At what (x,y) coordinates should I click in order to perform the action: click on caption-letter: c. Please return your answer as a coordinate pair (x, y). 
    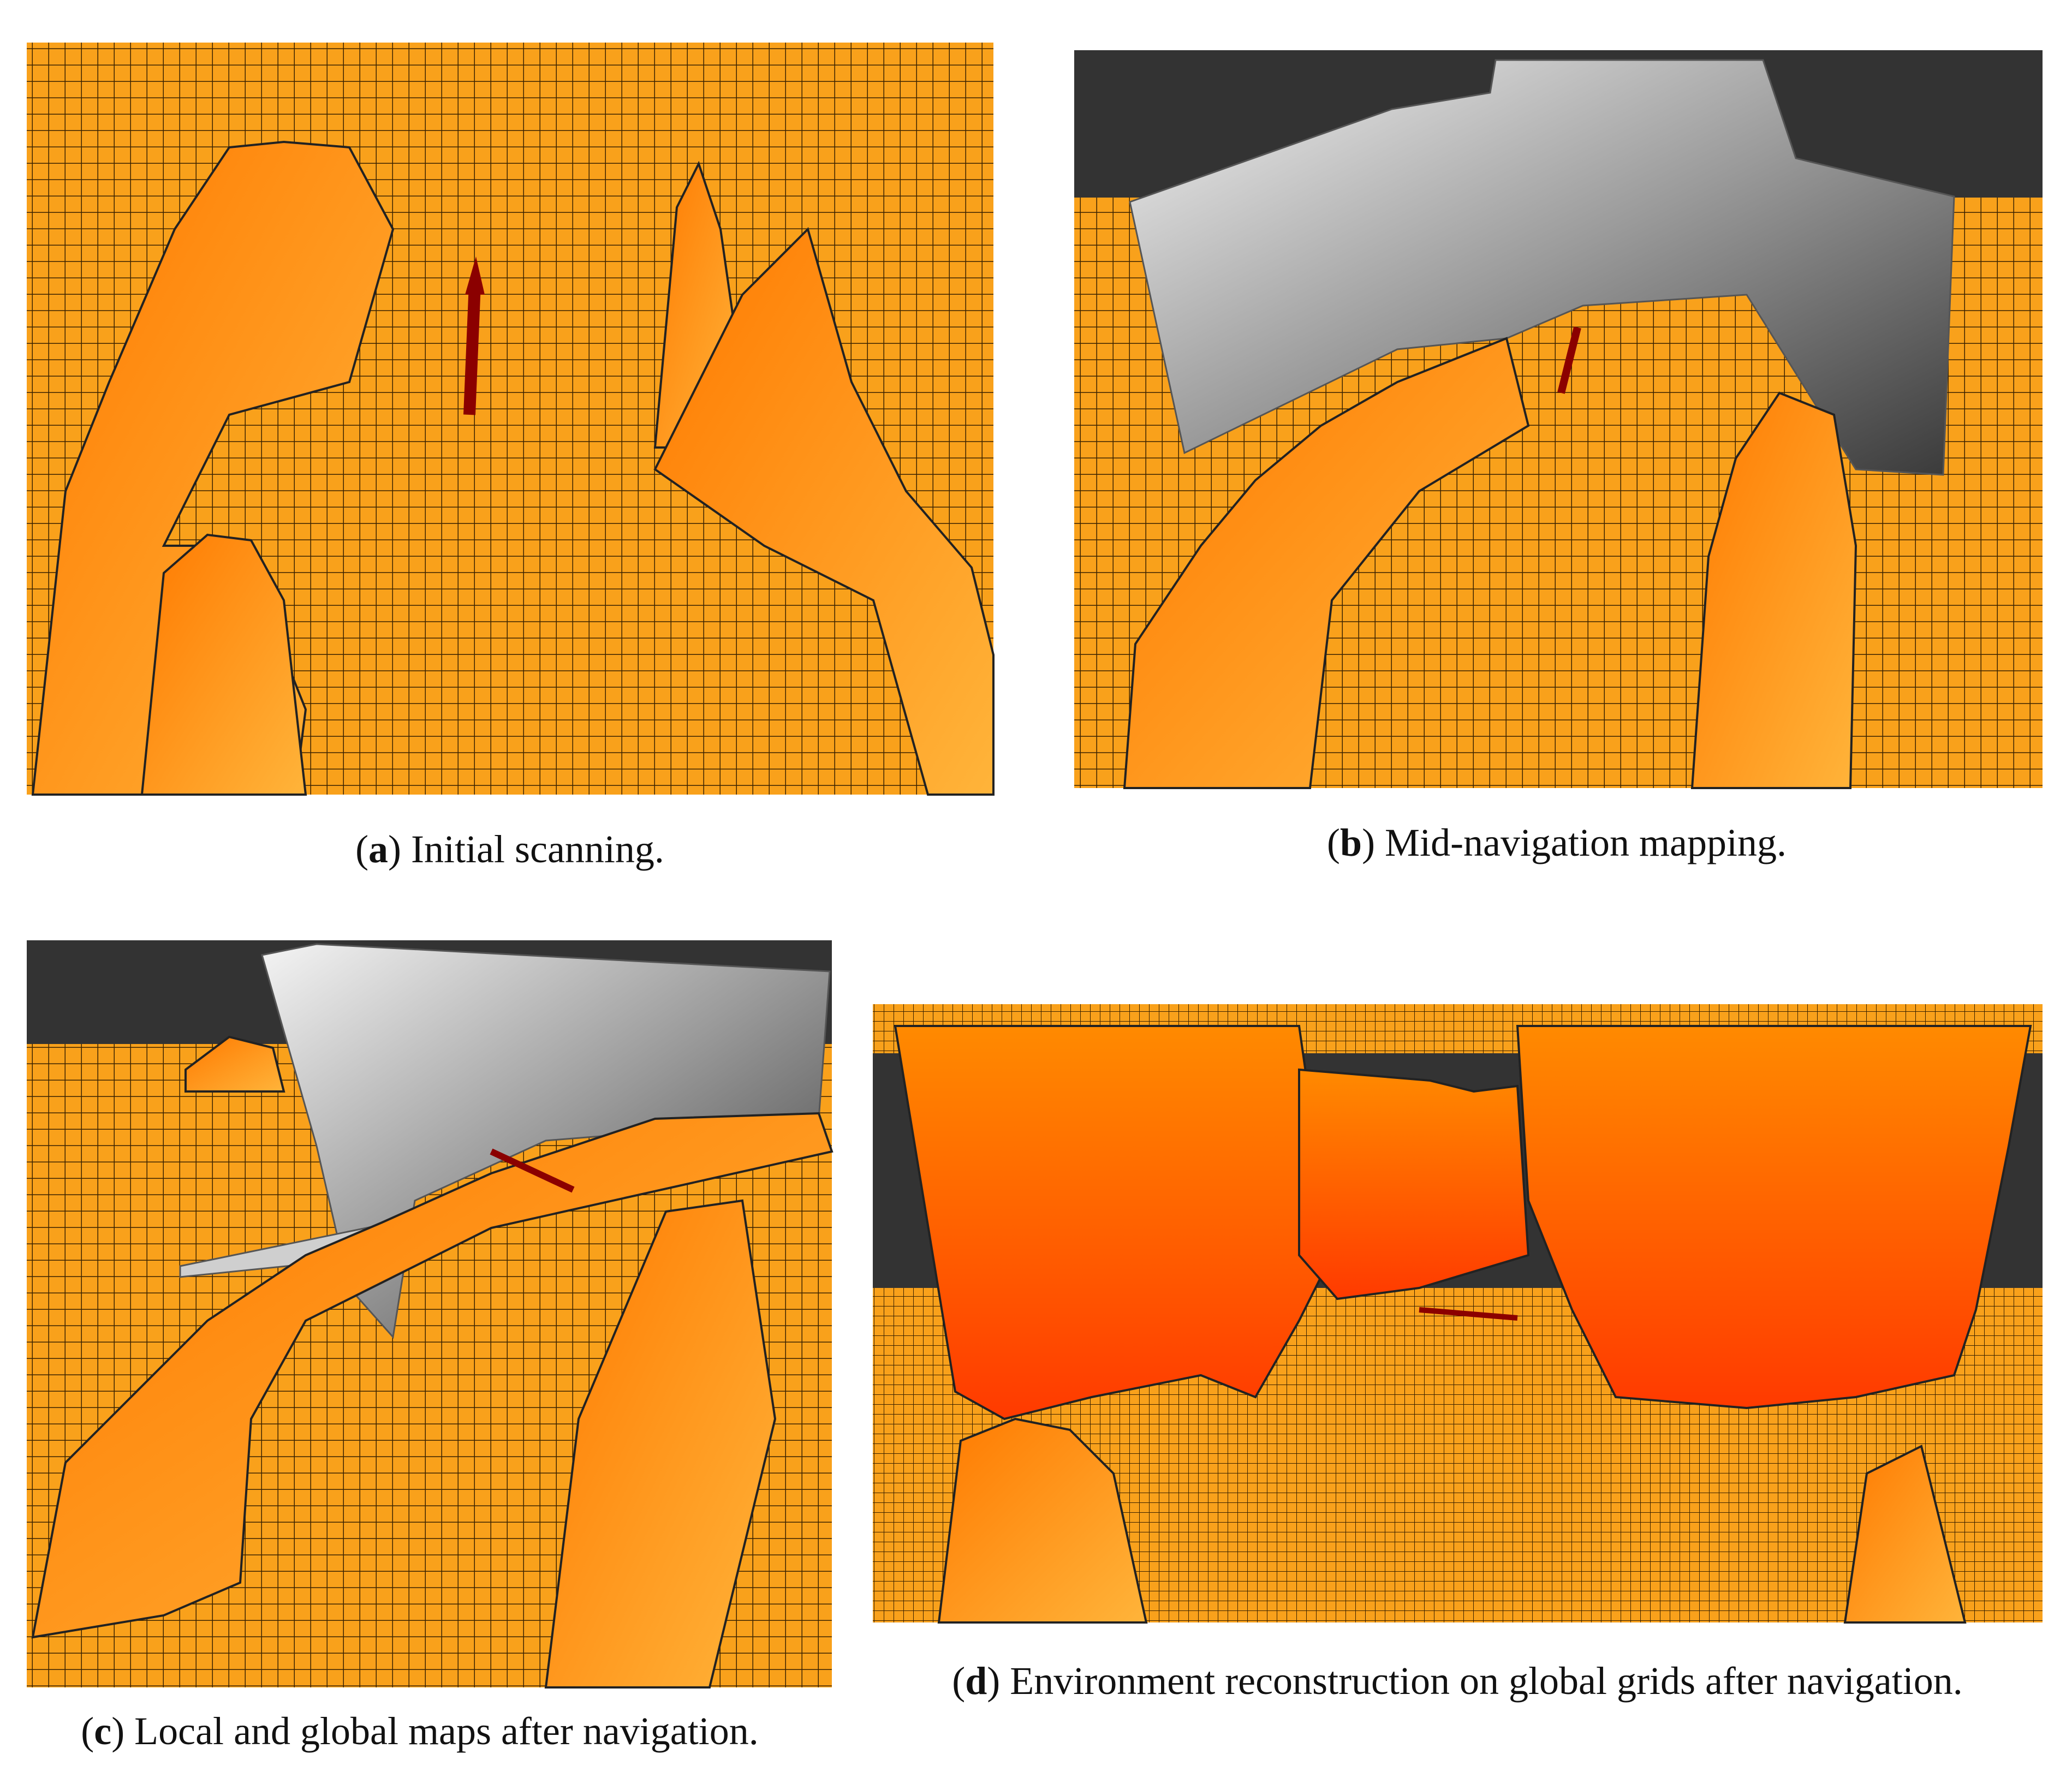
    Looking at the image, I should click on (102, 1731).